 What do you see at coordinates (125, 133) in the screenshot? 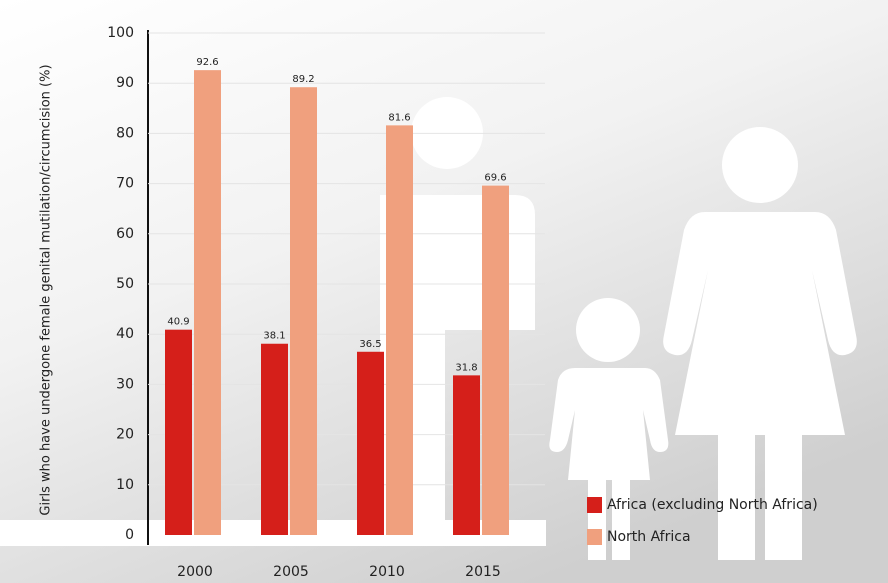
I see `y-tick-label: 80` at bounding box center [125, 133].